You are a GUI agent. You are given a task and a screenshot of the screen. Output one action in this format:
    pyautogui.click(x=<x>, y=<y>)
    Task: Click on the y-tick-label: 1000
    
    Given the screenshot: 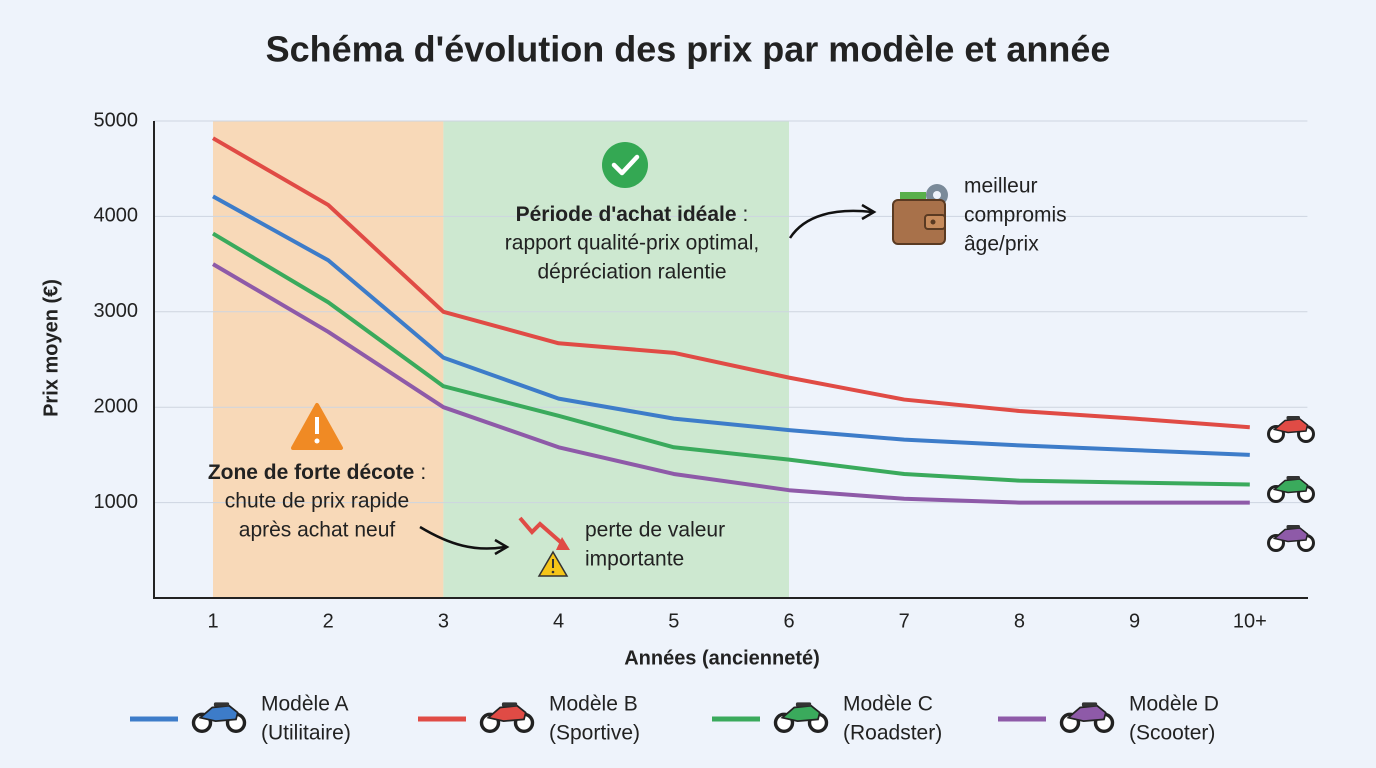 What is the action you would take?
    pyautogui.click(x=116, y=502)
    